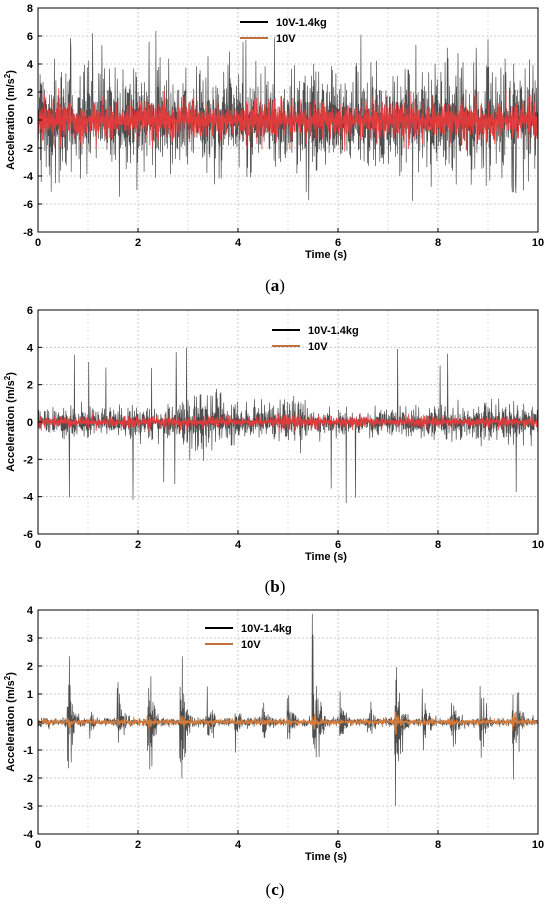  Describe the element at coordinates (28, 807) in the screenshot. I see `y-tick-label: -3` at that location.